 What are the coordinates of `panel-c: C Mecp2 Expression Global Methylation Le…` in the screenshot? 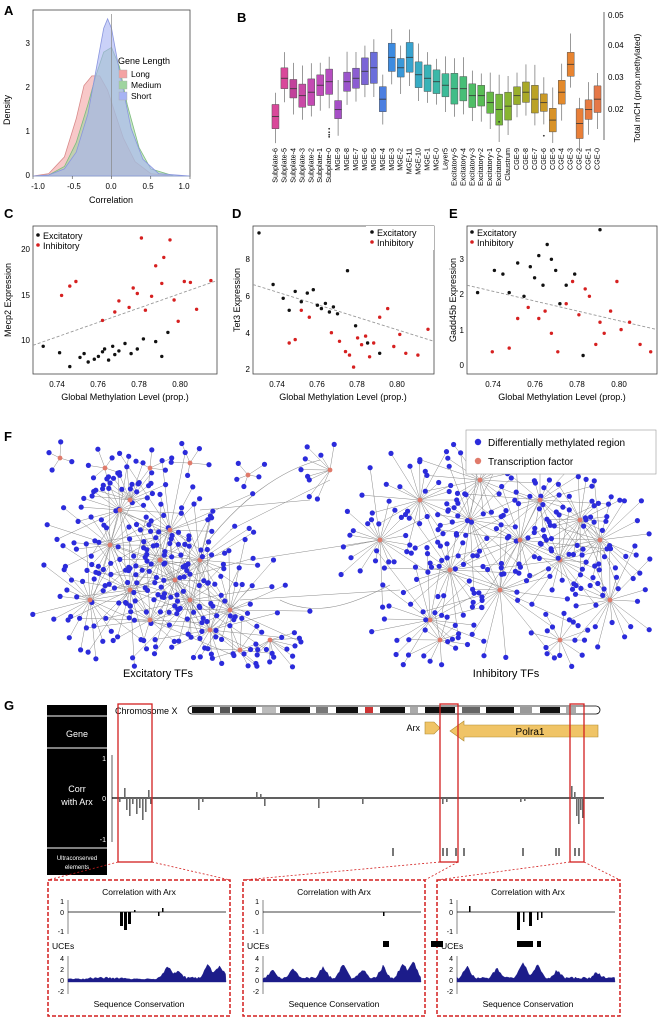 It's located at (110, 304).